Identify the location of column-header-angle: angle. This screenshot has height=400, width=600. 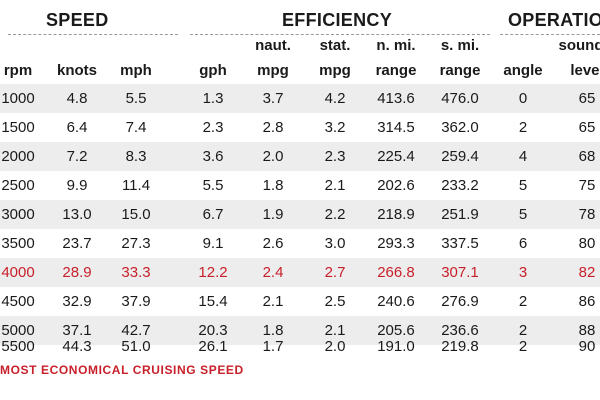
(523, 70).